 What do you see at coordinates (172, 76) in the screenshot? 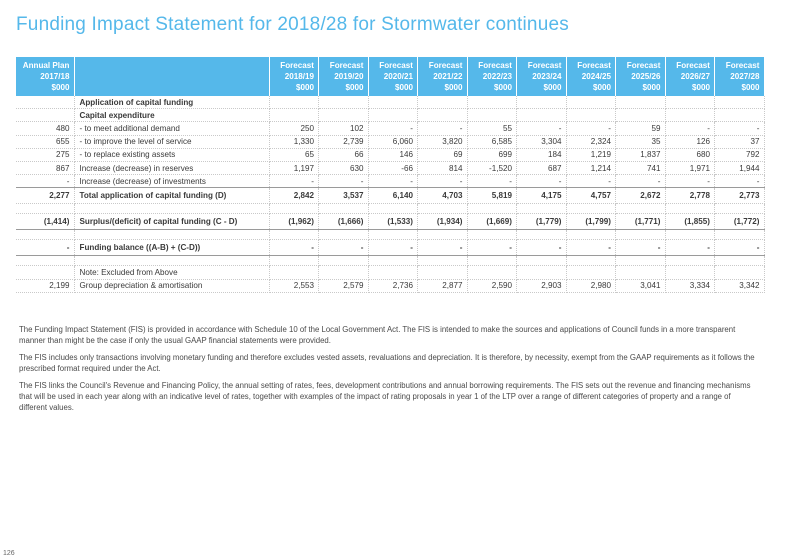
I see `header-label-blank` at bounding box center [172, 76].